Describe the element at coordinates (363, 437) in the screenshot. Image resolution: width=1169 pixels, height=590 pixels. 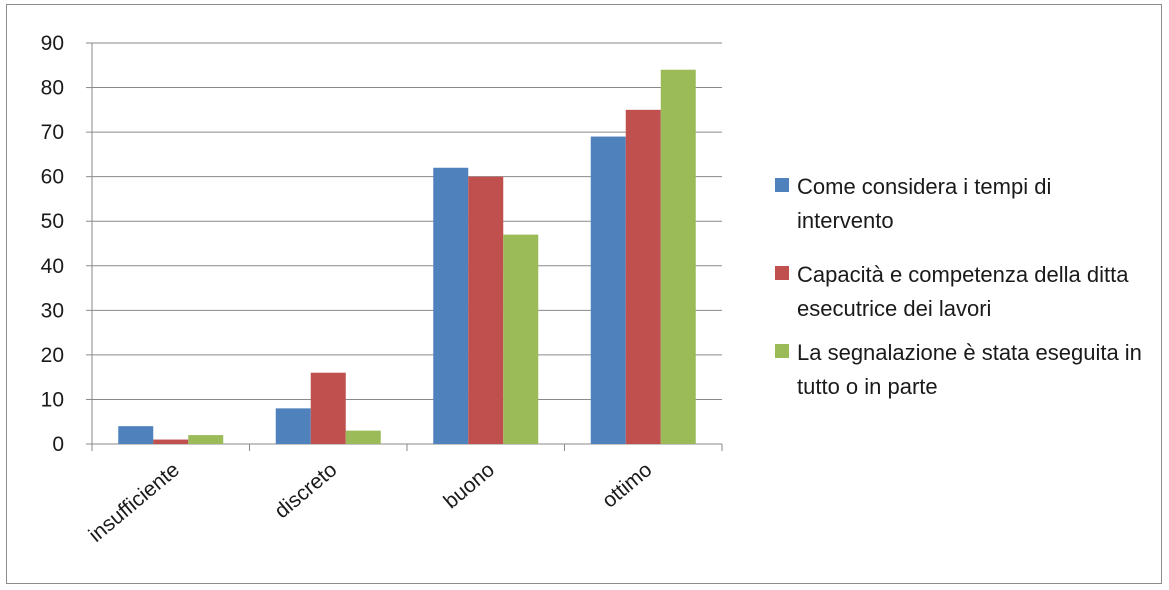
I see `bar-series-3-discreto` at that location.